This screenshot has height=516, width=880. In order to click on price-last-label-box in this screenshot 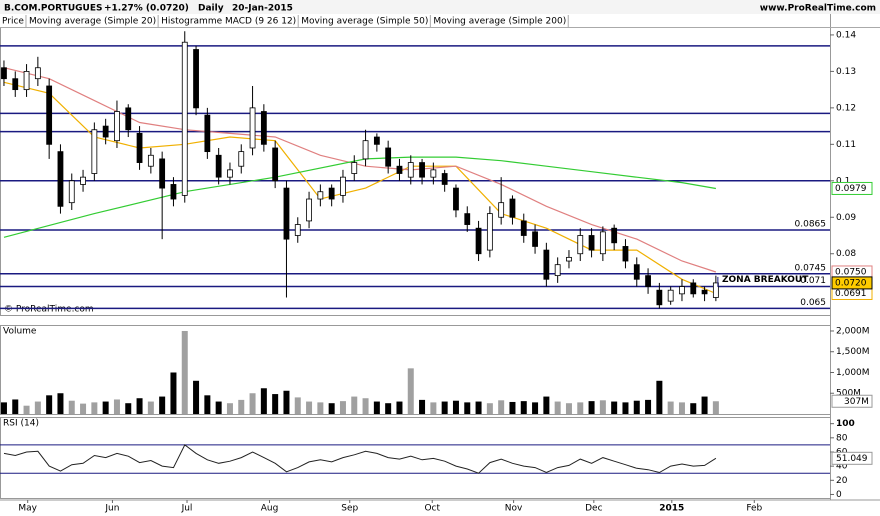, I will do `click(852, 283)`.